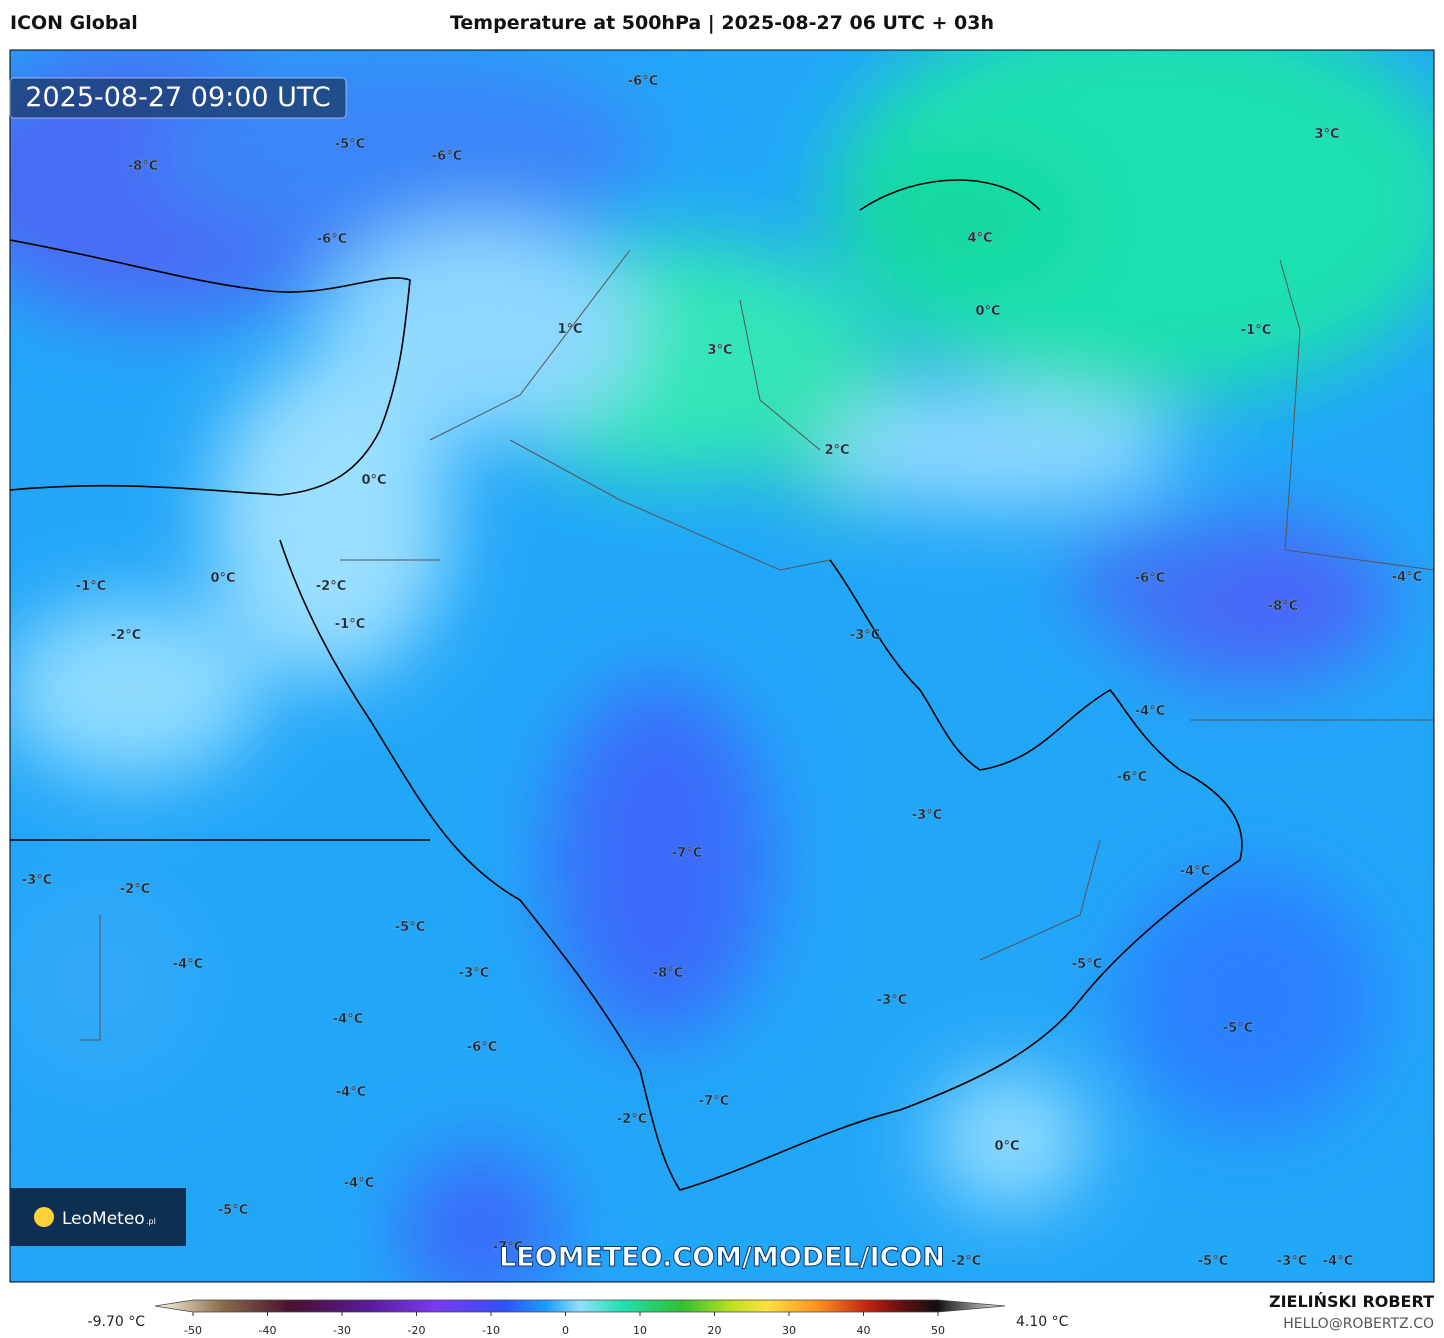 The height and width of the screenshot is (1338, 1444). What do you see at coordinates (569, 329) in the screenshot?
I see `temperature-label: 1°C` at bounding box center [569, 329].